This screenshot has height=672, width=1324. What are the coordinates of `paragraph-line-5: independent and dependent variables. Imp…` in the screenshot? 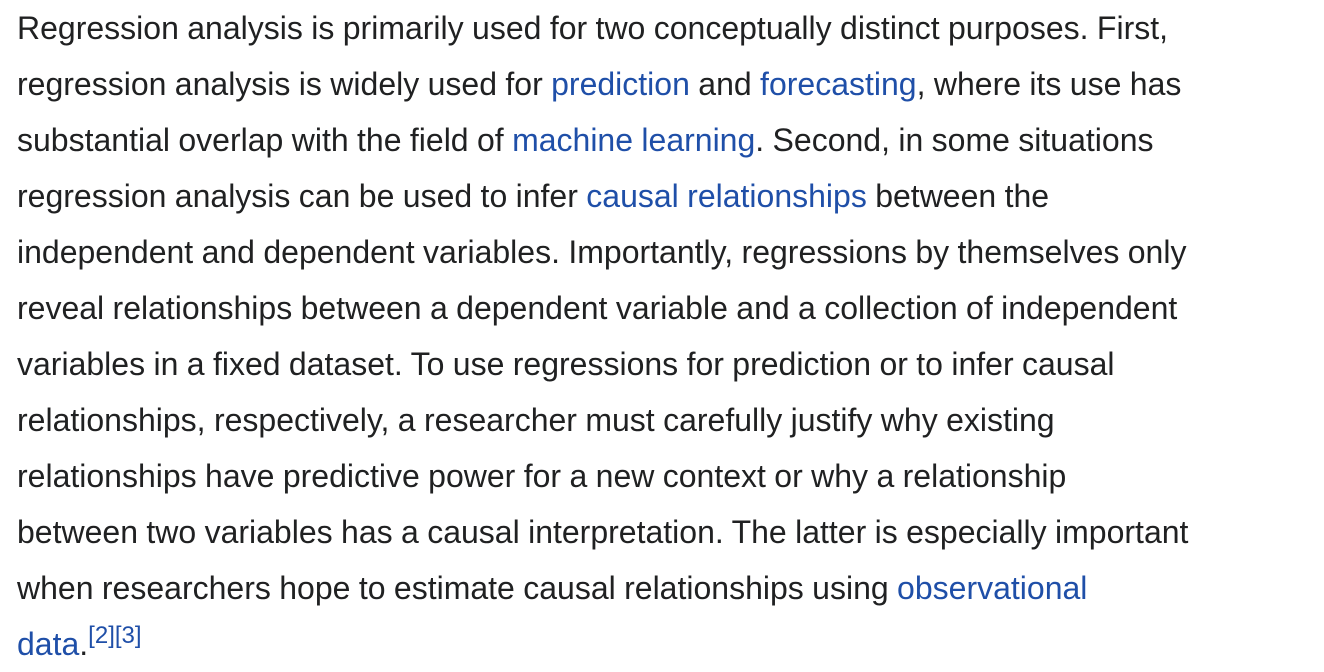 It's located at (602, 252).